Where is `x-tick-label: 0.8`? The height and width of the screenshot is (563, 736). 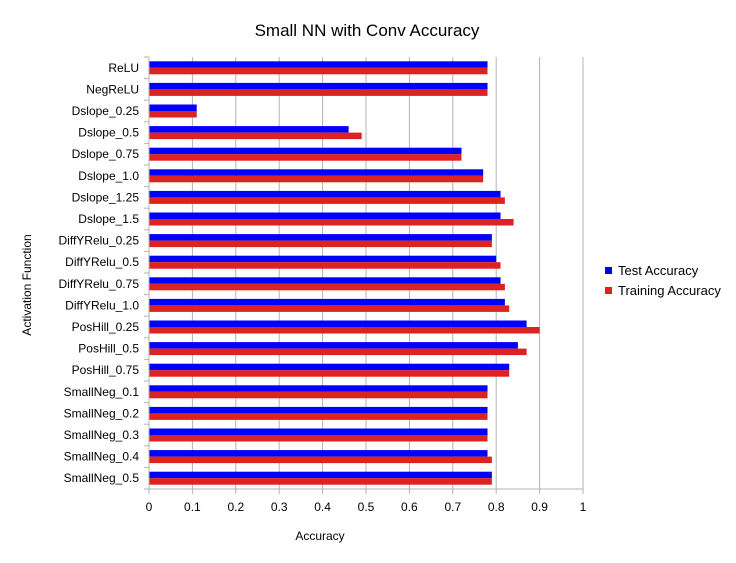 x-tick-label: 0.8 is located at coordinates (496, 507).